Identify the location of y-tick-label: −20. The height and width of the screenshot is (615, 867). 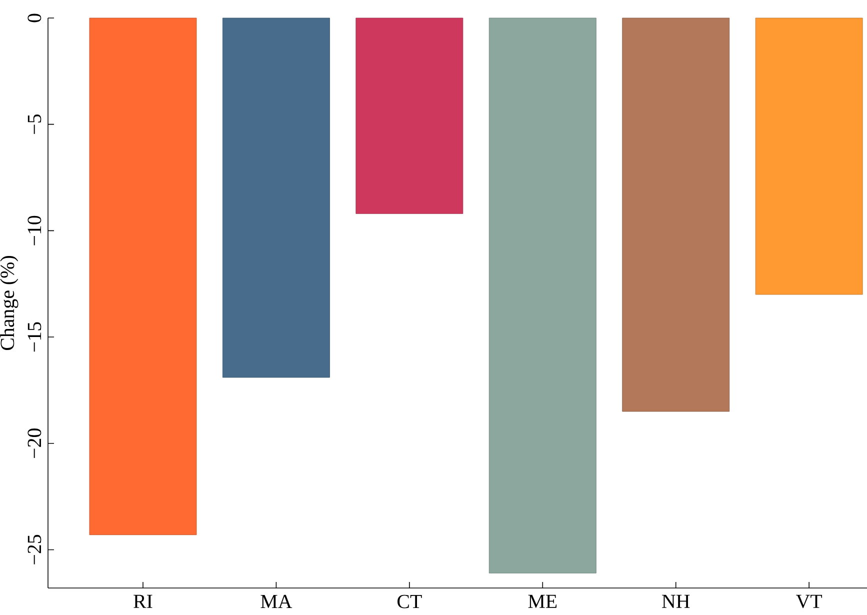
(35, 443).